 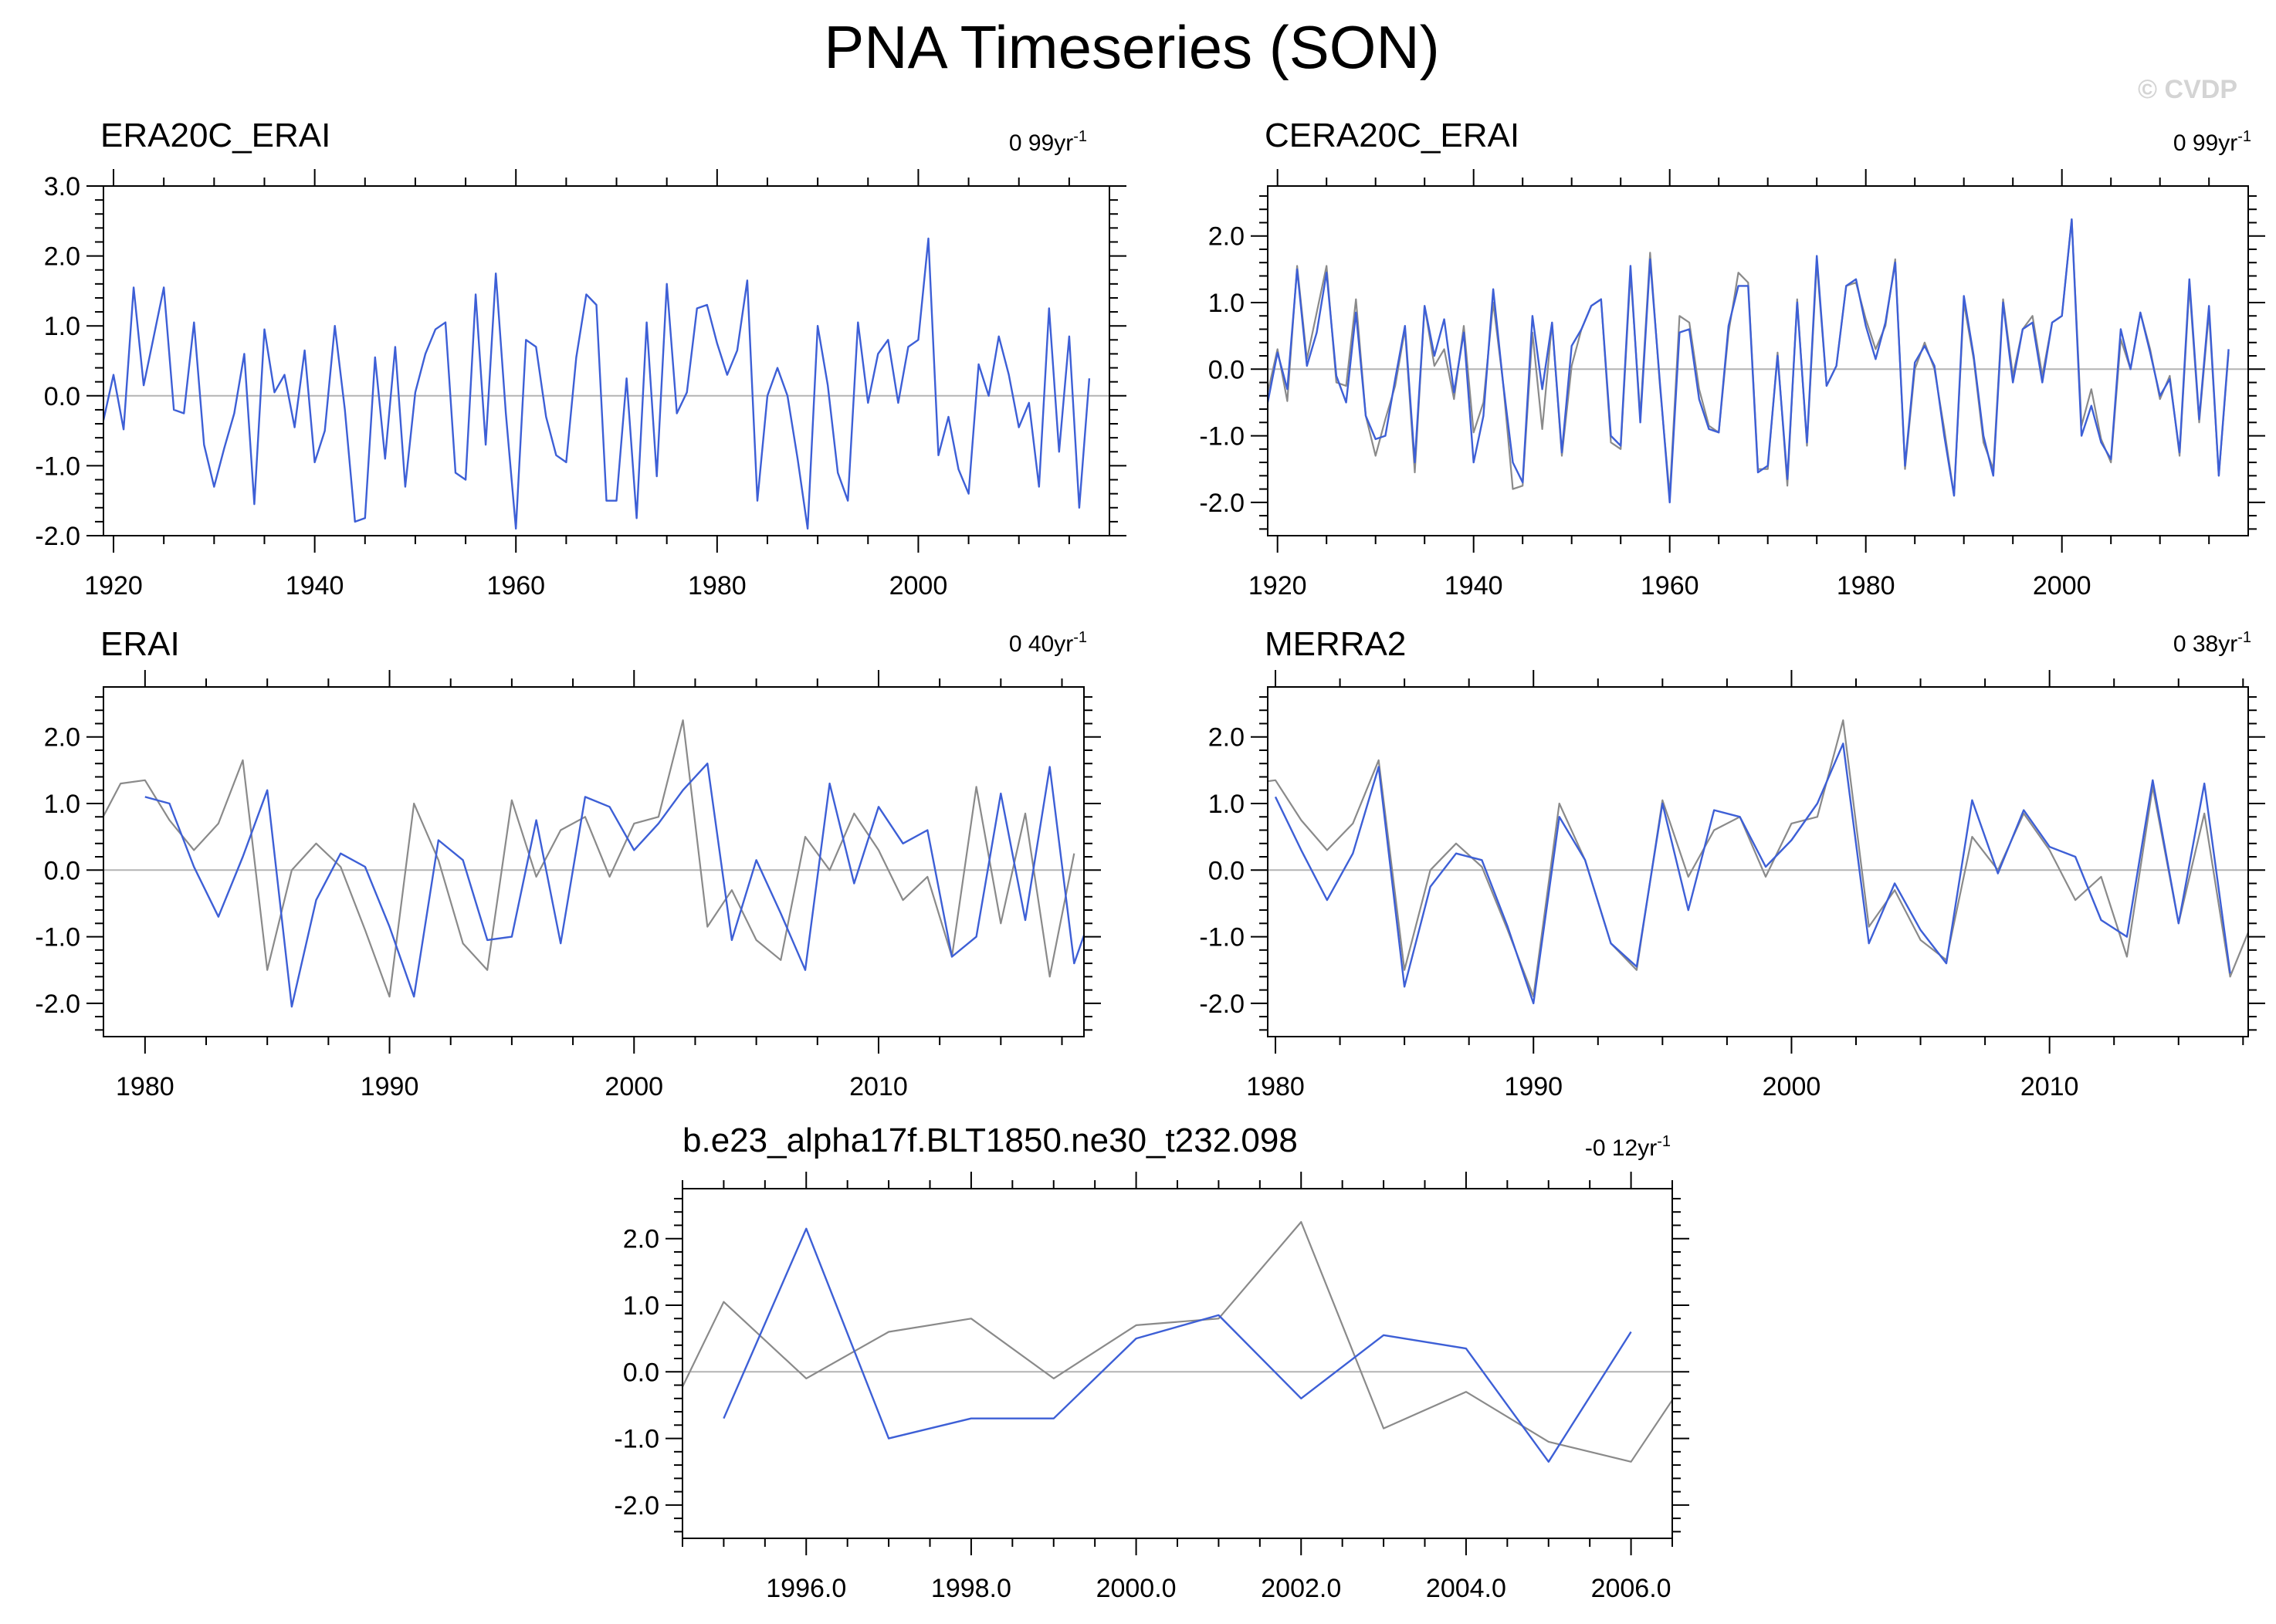 I want to click on x-tick-label: 2006.0, so click(x=1631, y=1588).